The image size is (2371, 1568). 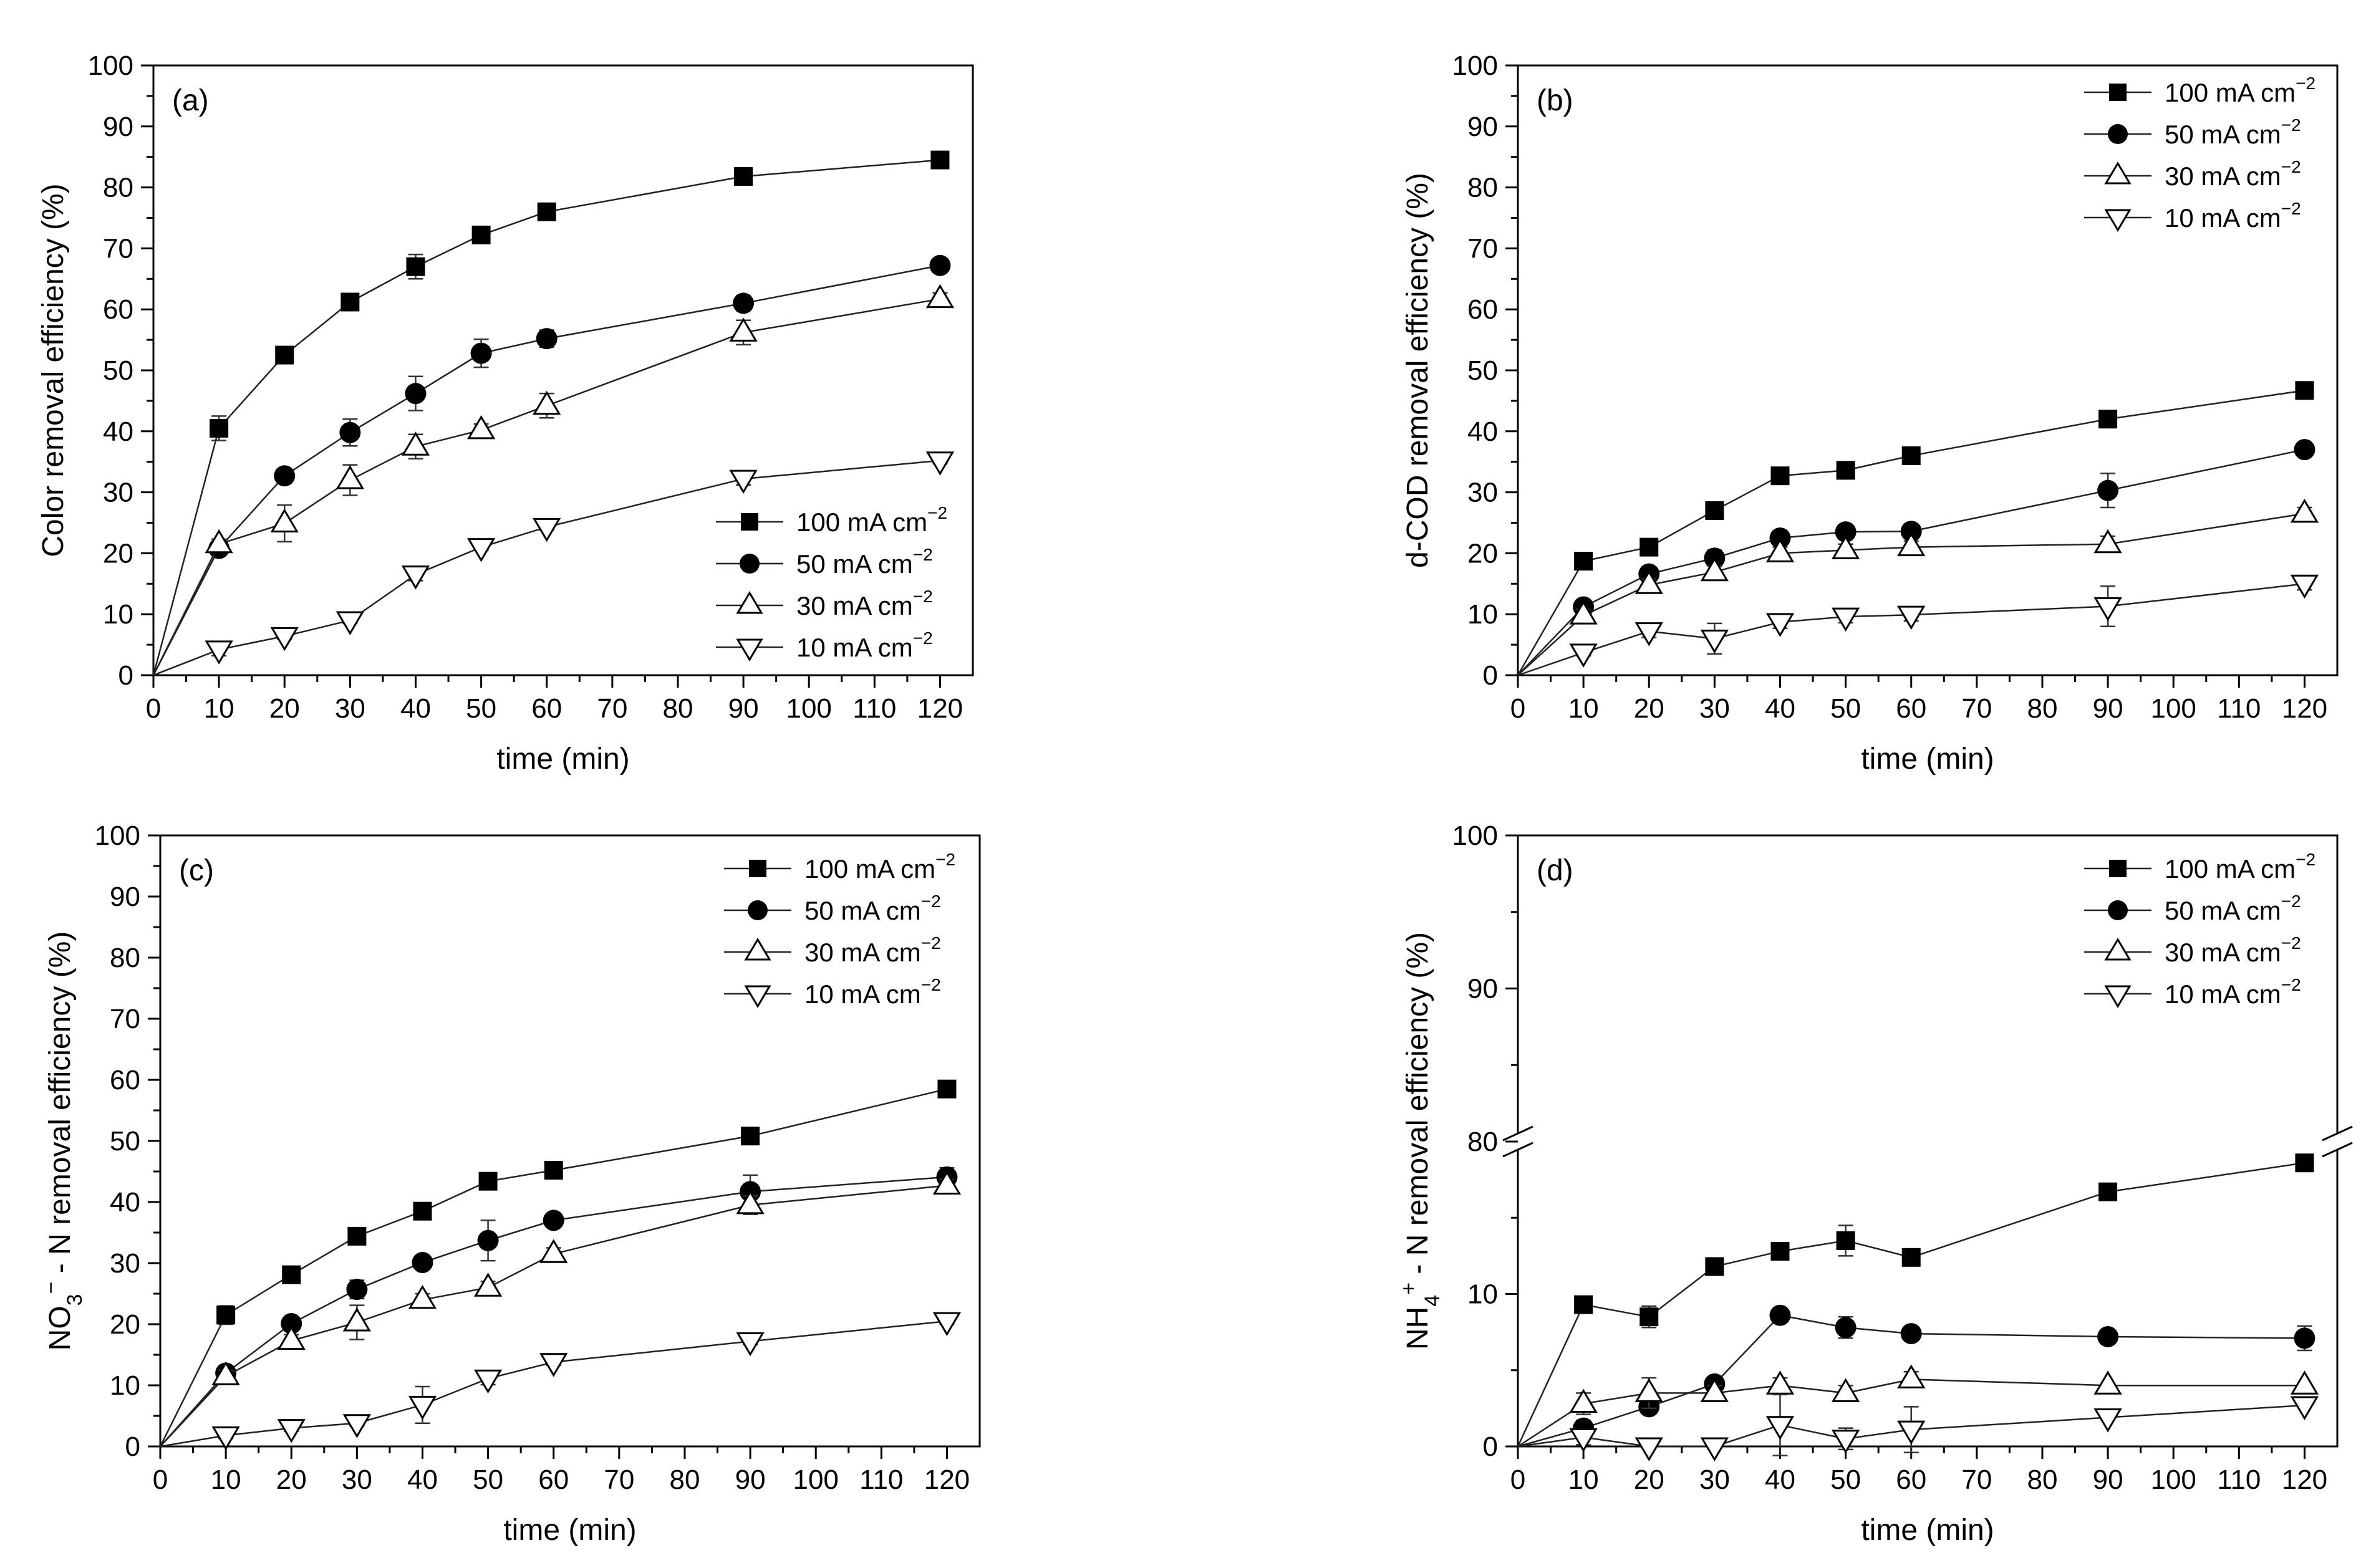 What do you see at coordinates (285, 708) in the screenshot?
I see `x-tick-label: 20` at bounding box center [285, 708].